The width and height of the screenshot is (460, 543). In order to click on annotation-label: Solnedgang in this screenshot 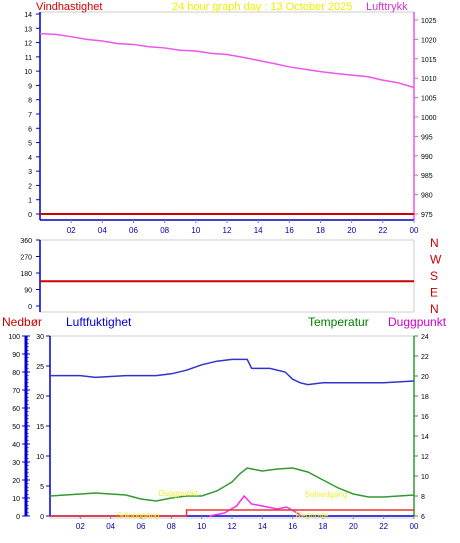, I will do `click(326, 494)`.